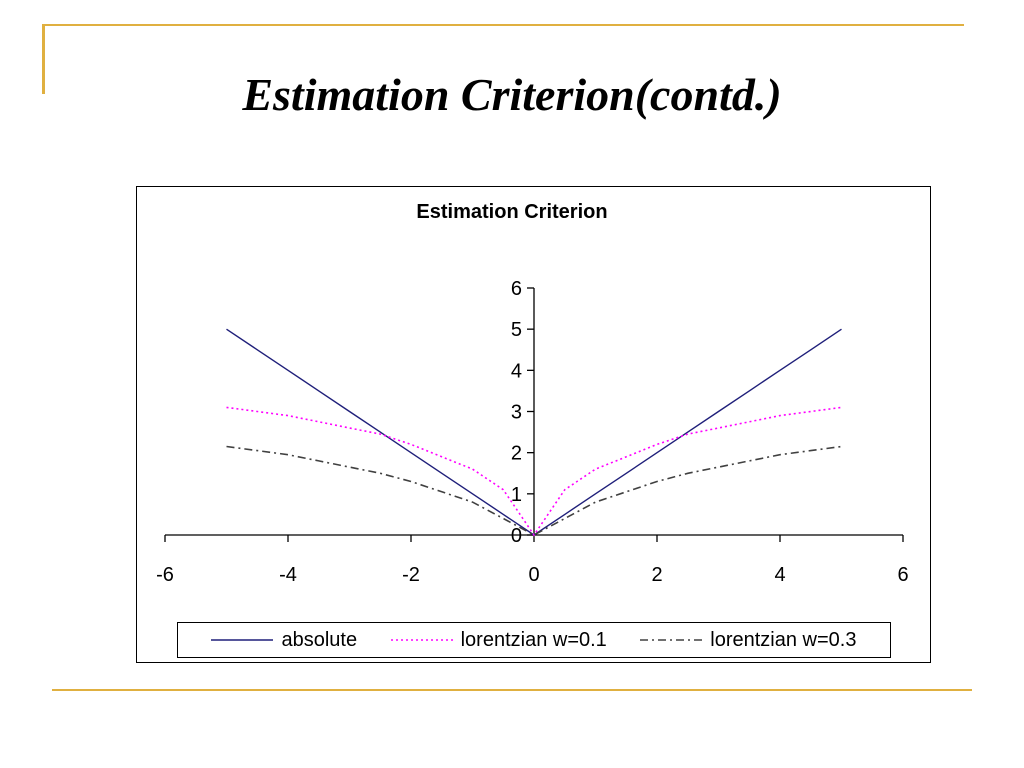 The height and width of the screenshot is (768, 1024). I want to click on legend-item-2: lorentzian w=0.1, so click(498, 640).